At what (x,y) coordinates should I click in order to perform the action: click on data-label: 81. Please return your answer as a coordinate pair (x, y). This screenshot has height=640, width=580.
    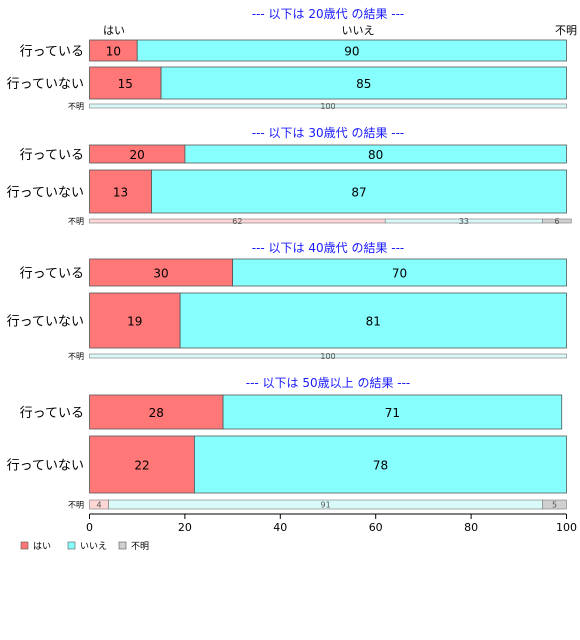
    Looking at the image, I should click on (373, 322).